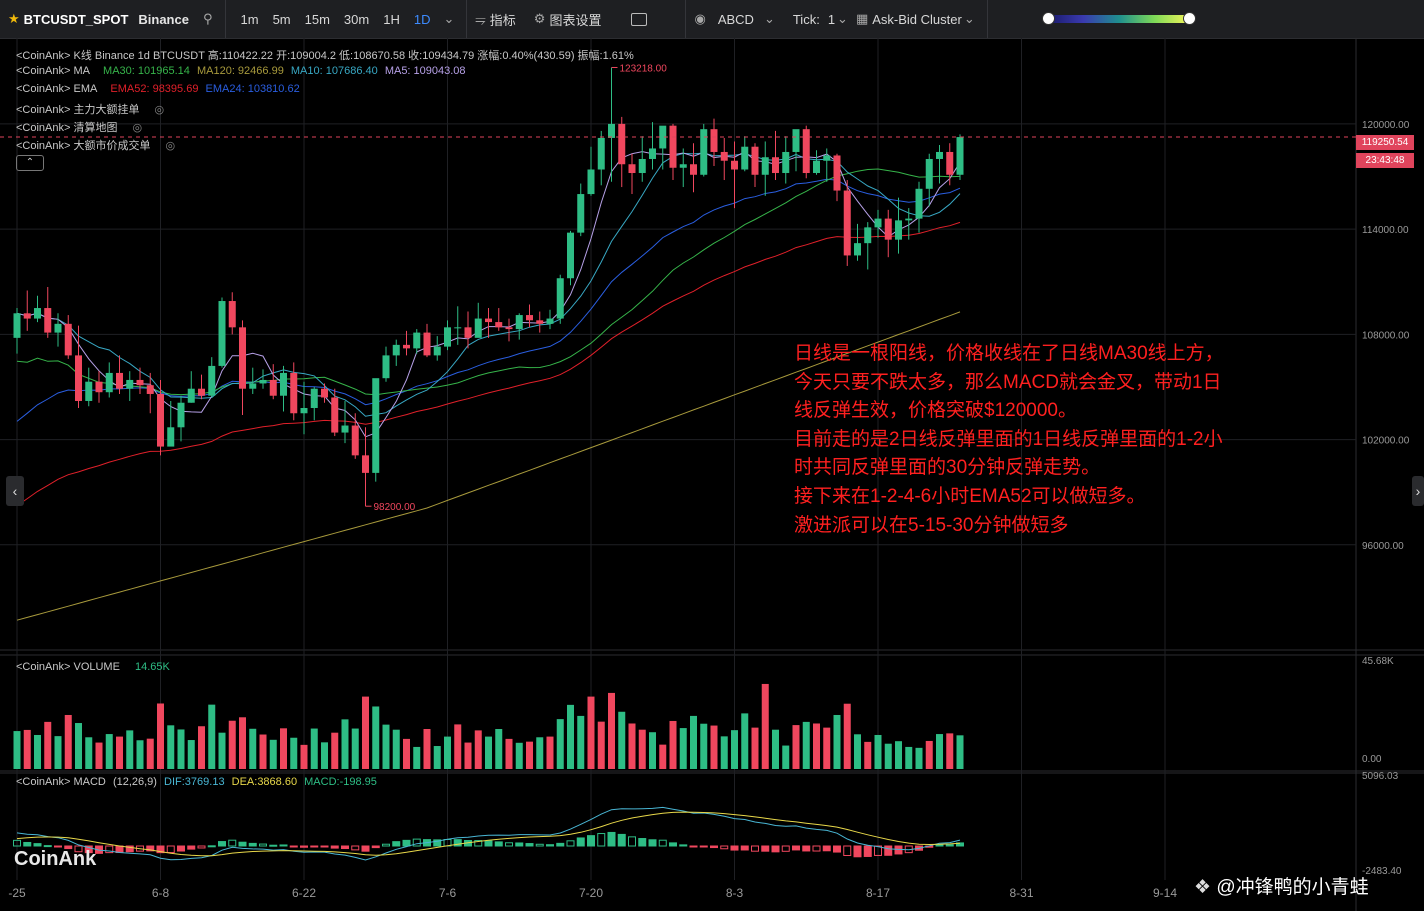 This screenshot has width=1424, height=911. What do you see at coordinates (14, 18) in the screenshot?
I see `star-icon: ★` at bounding box center [14, 18].